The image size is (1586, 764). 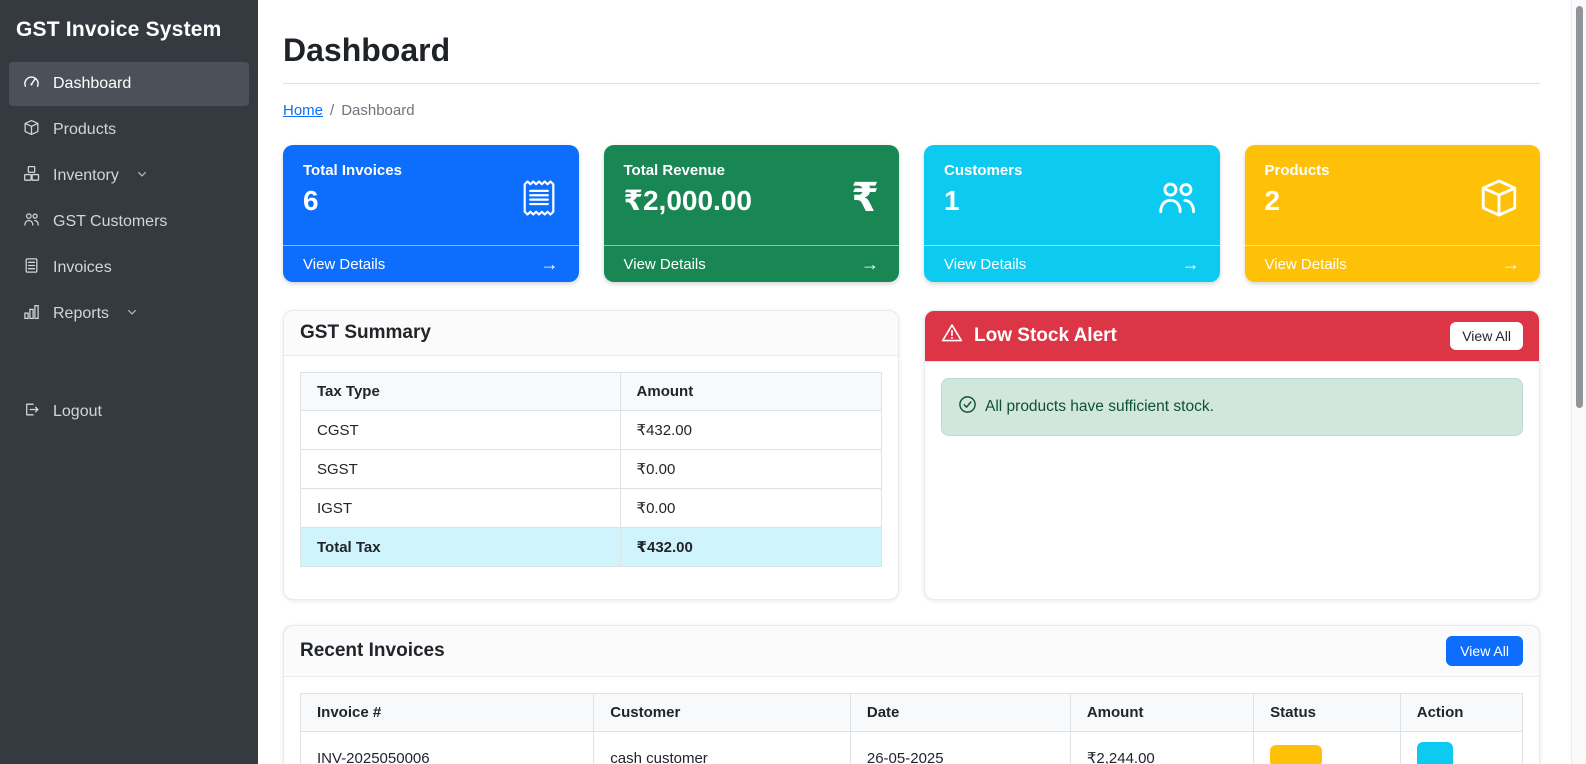 I want to click on sufficient-stock-message: All products have sufficient stock., so click(x=1099, y=406).